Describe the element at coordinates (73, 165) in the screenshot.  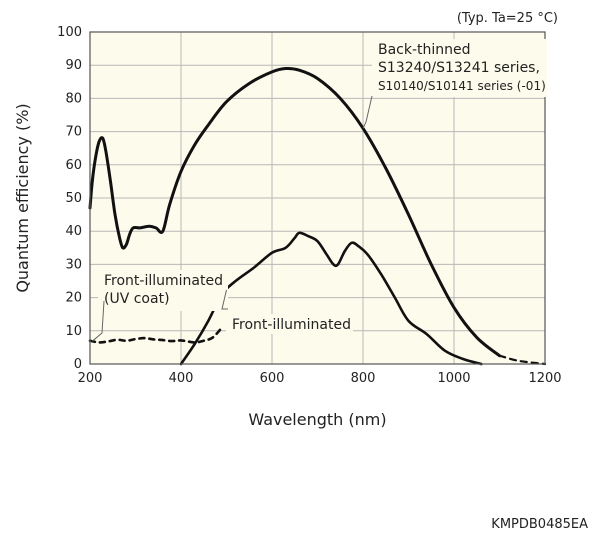
I see `y-tick-label: 60` at that location.